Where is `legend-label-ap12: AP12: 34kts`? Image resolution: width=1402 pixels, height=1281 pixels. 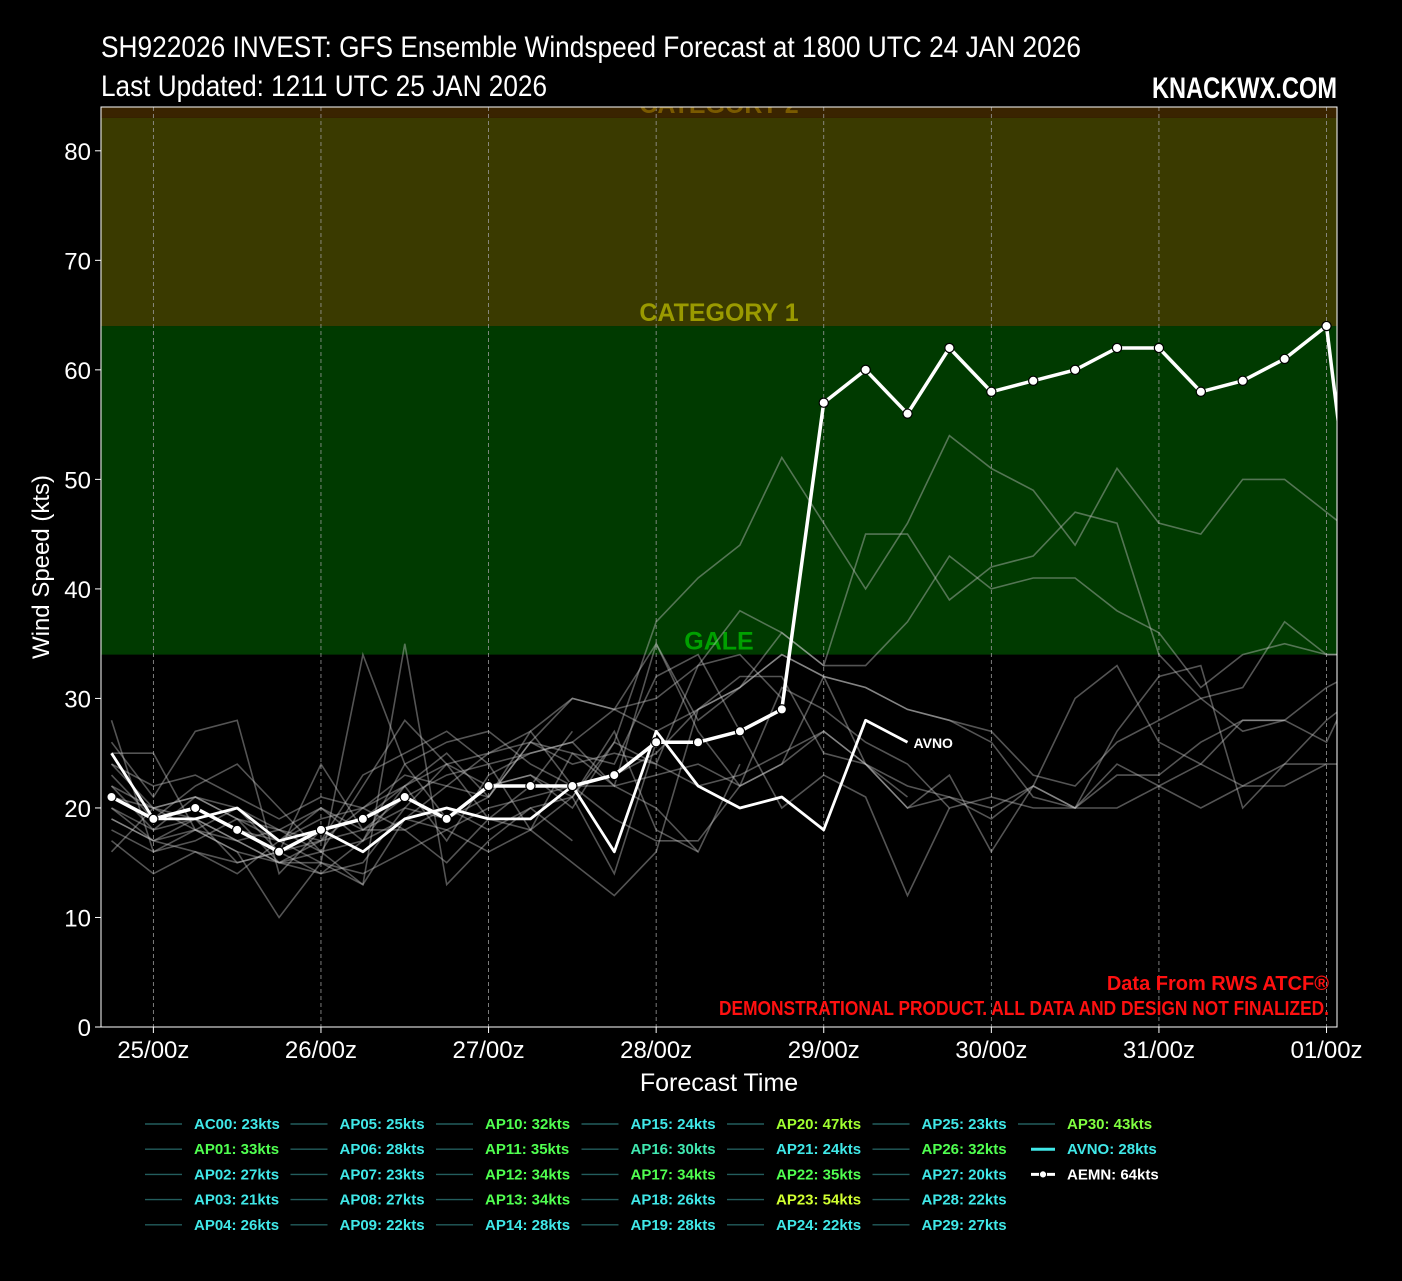 legend-label-ap12: AP12: 34kts is located at coordinates (527, 1174).